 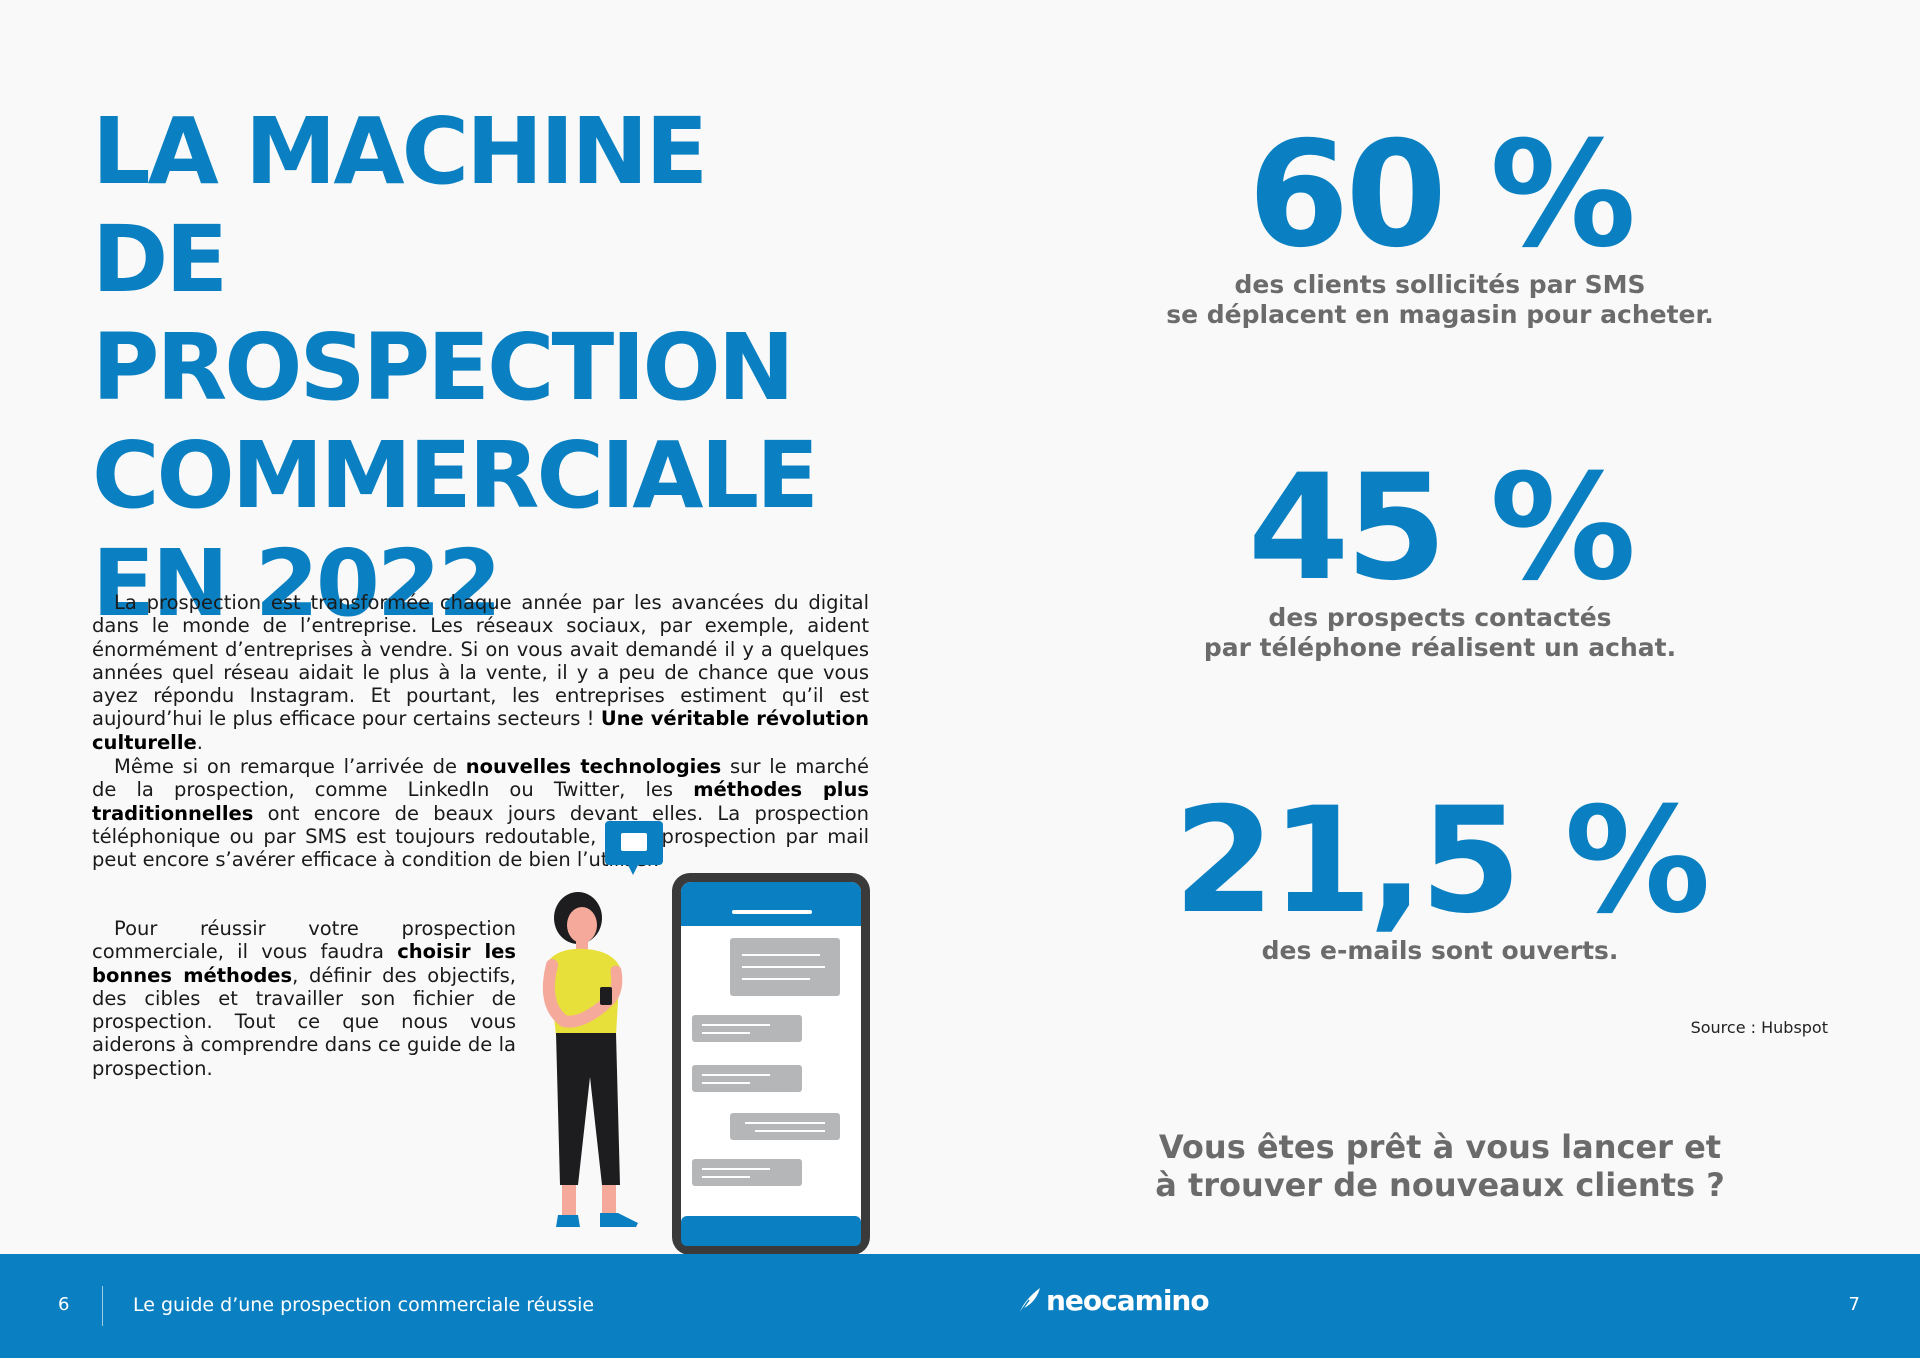 I want to click on footer-divider, so click(x=102, y=1306).